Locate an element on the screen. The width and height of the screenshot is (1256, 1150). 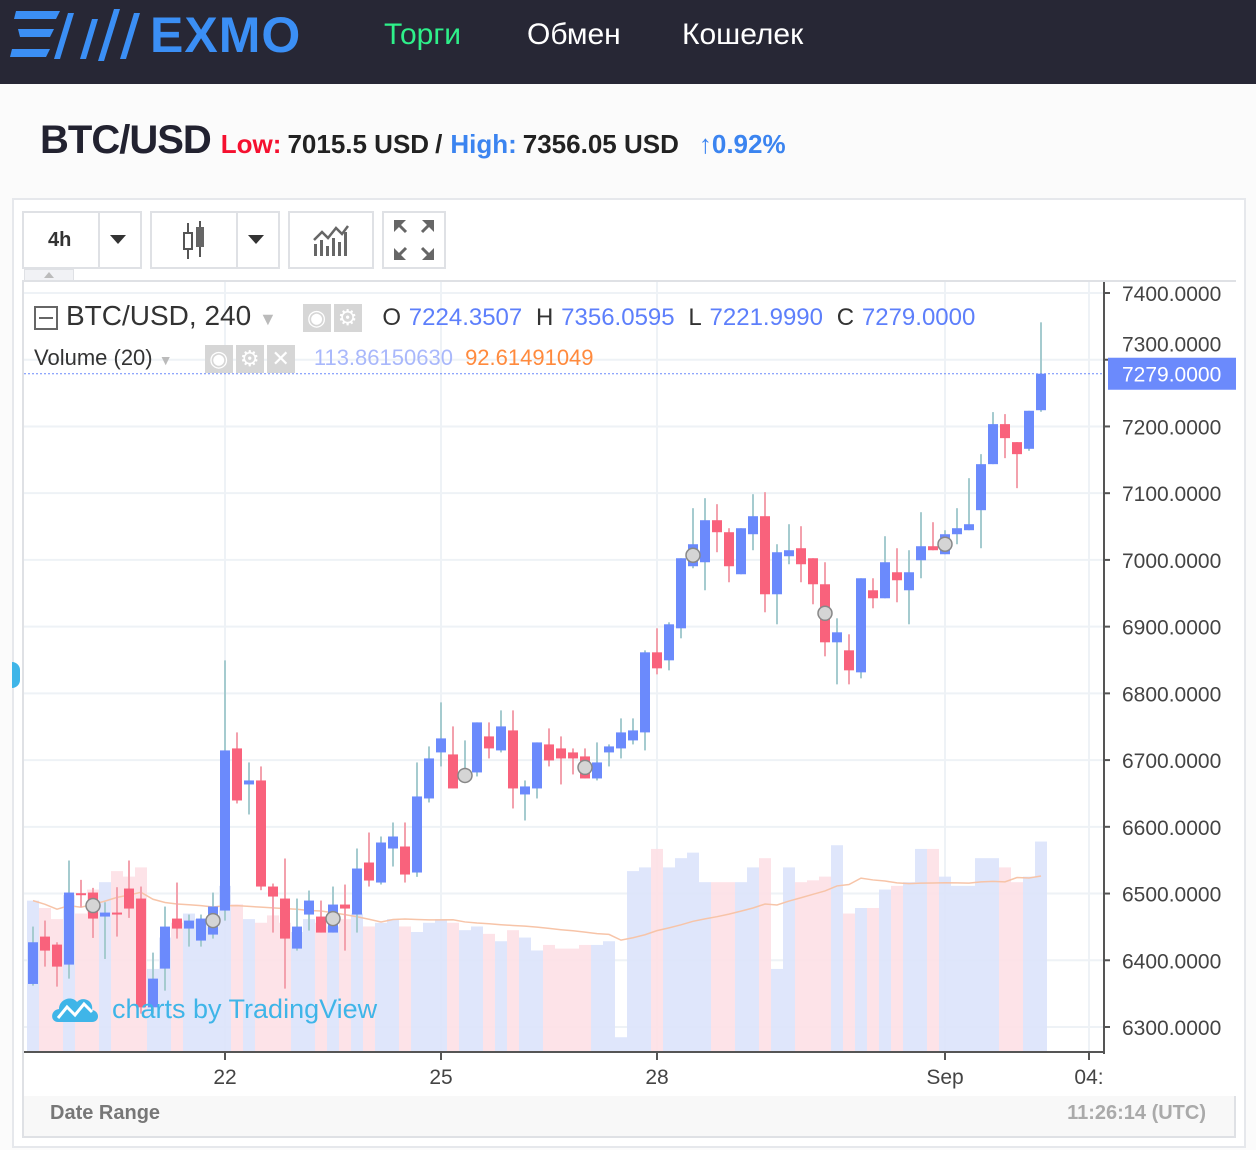
open-label: O is located at coordinates (392, 317).